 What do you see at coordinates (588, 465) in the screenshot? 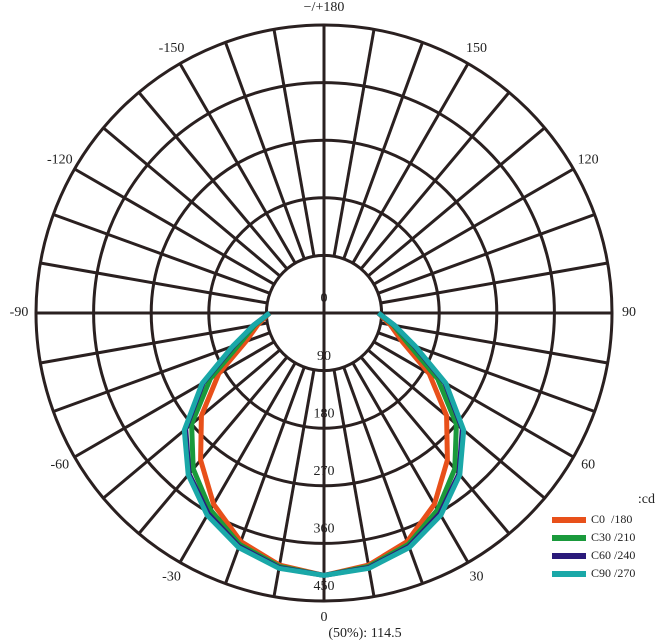
I see `theta-tick-label: 60` at bounding box center [588, 465].